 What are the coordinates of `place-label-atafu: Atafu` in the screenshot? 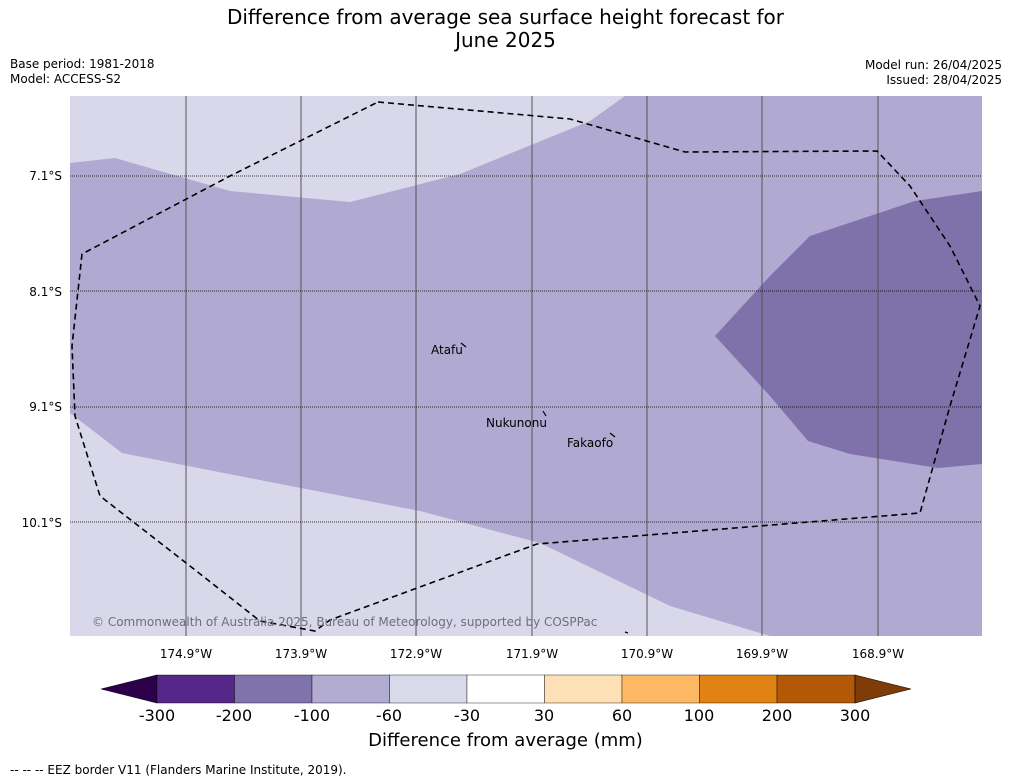 It's located at (447, 350).